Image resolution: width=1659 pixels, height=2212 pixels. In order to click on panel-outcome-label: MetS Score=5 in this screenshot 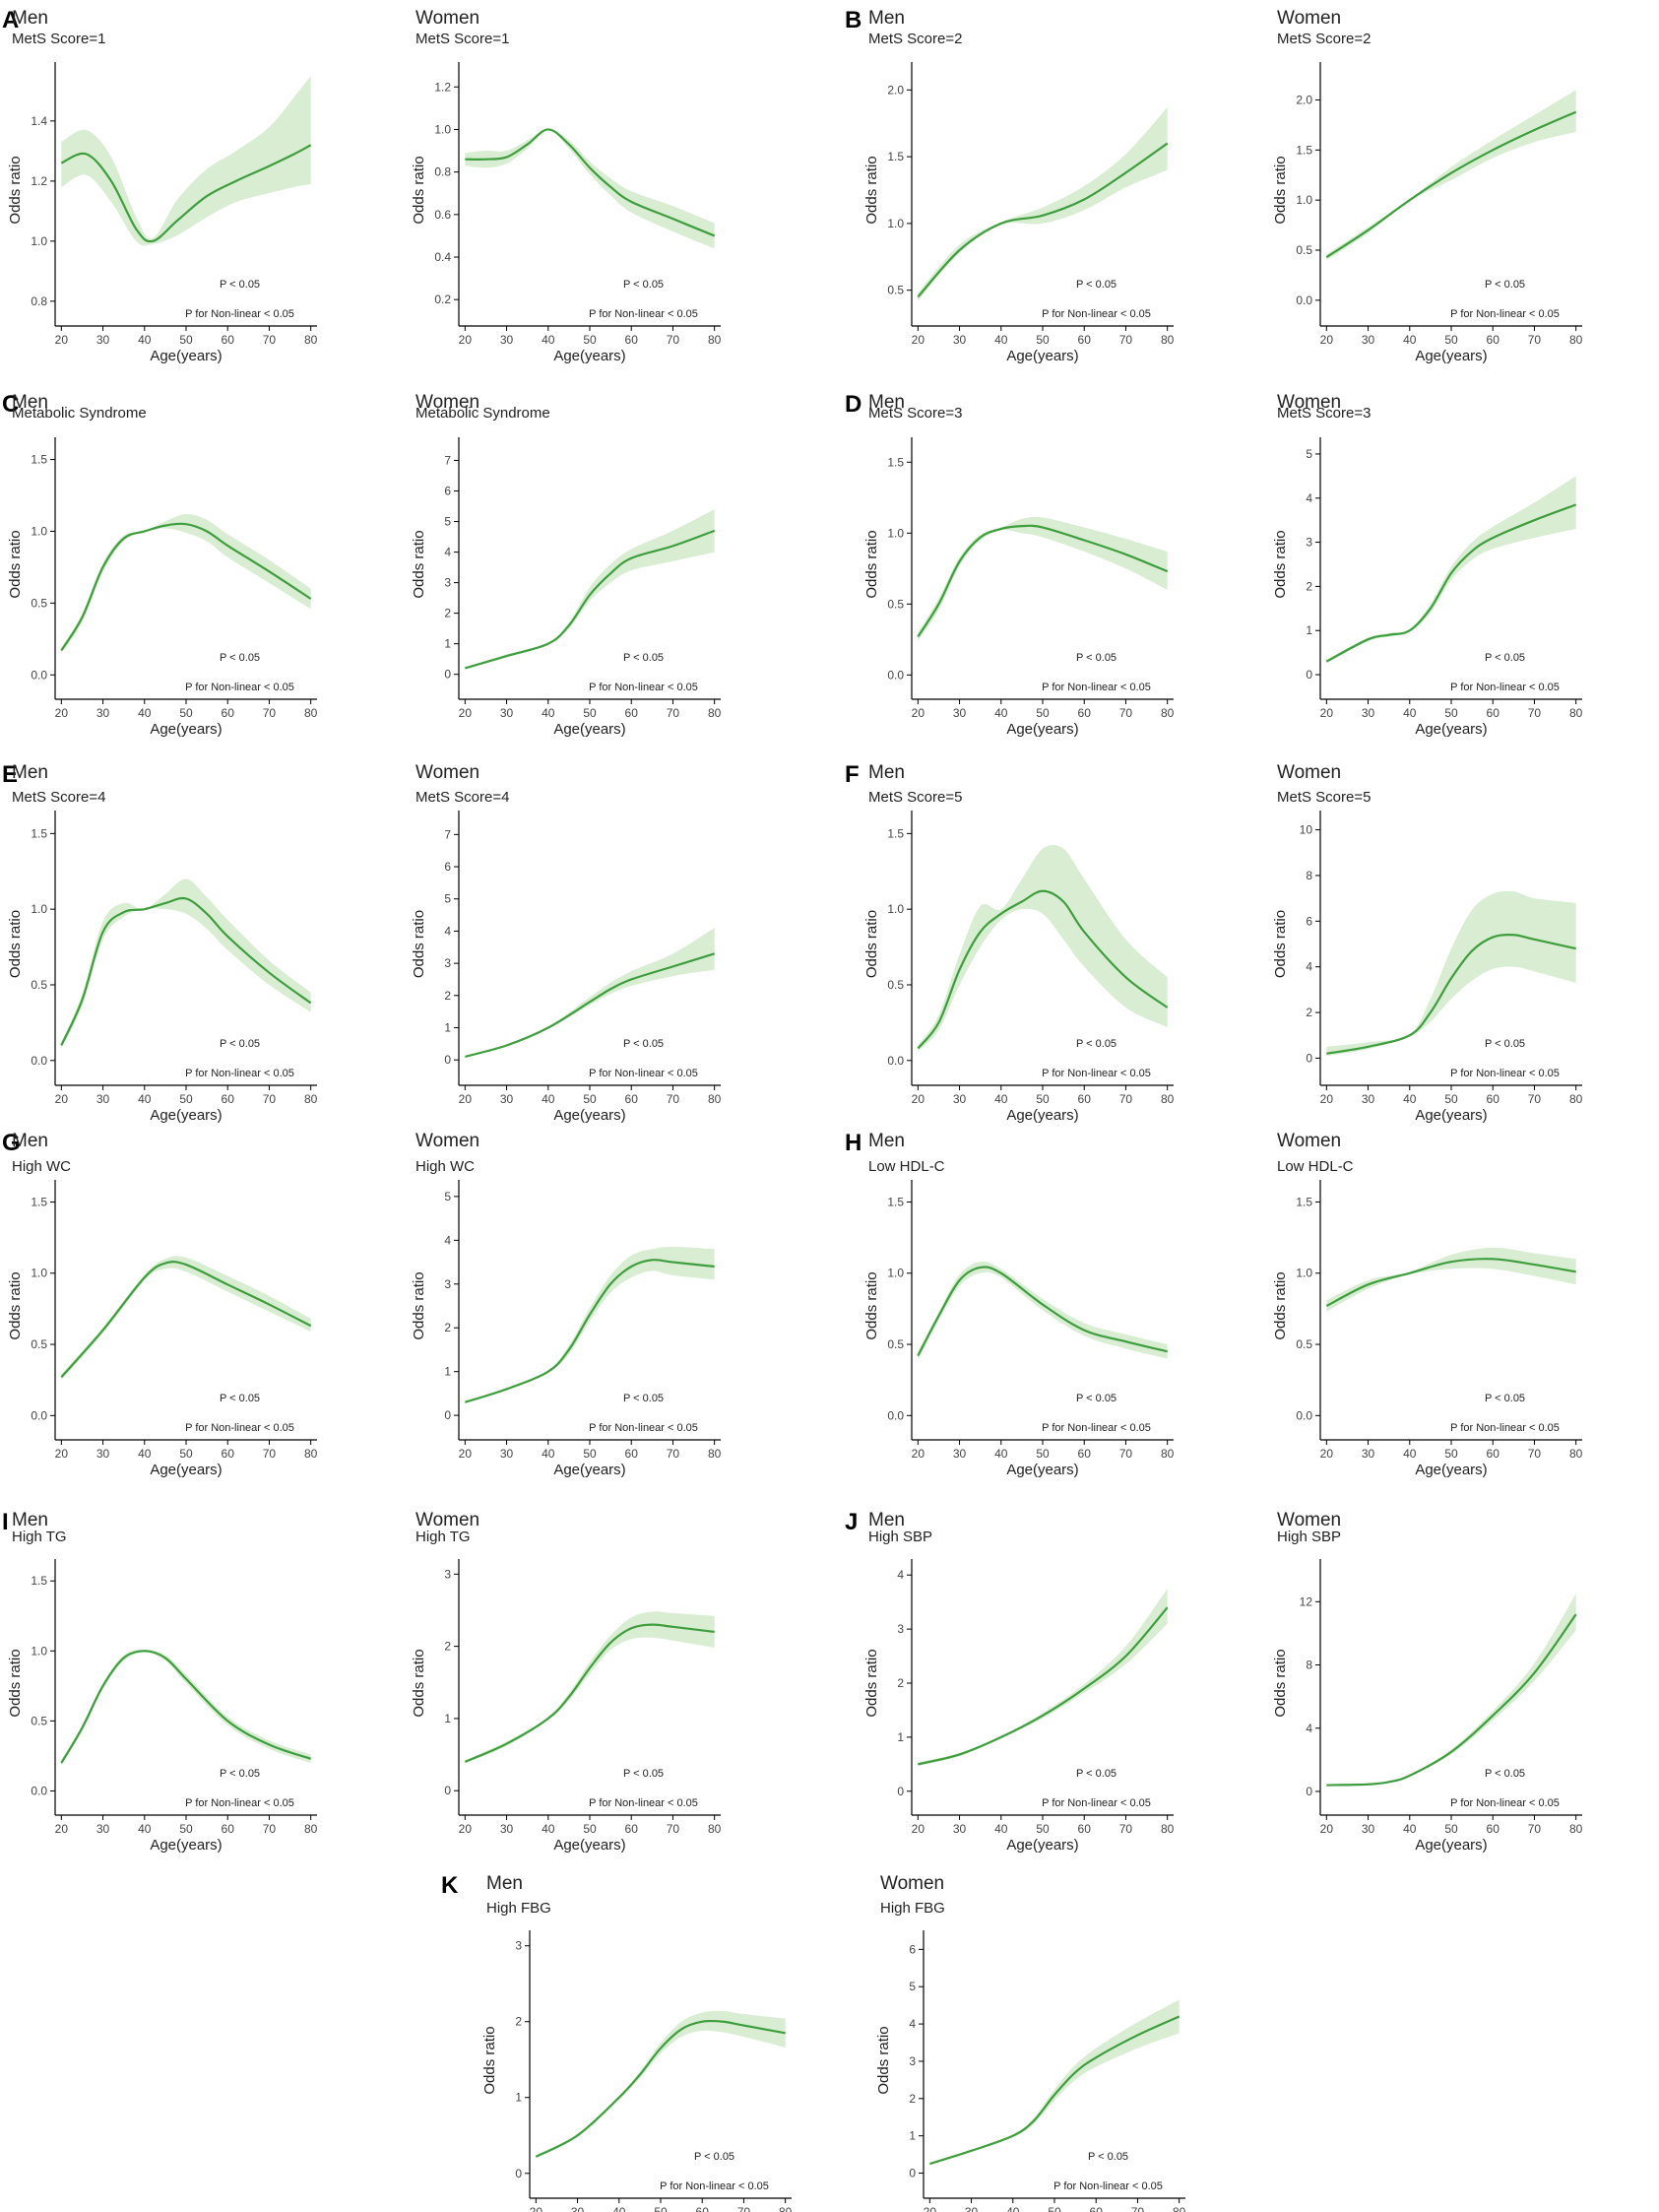, I will do `click(915, 797)`.